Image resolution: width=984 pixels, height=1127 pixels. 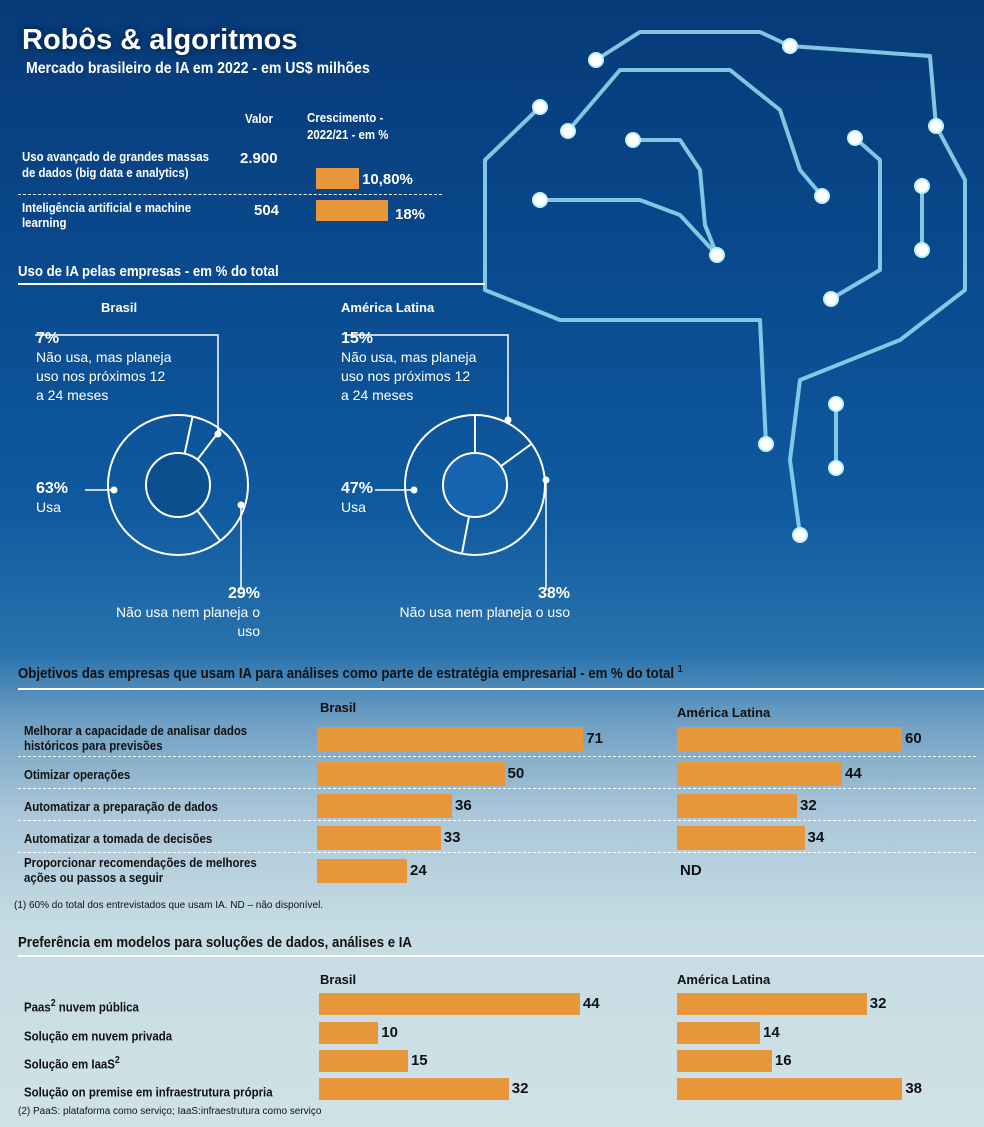 What do you see at coordinates (520, 1088) in the screenshot?
I see `bar-value-brasil: 32` at bounding box center [520, 1088].